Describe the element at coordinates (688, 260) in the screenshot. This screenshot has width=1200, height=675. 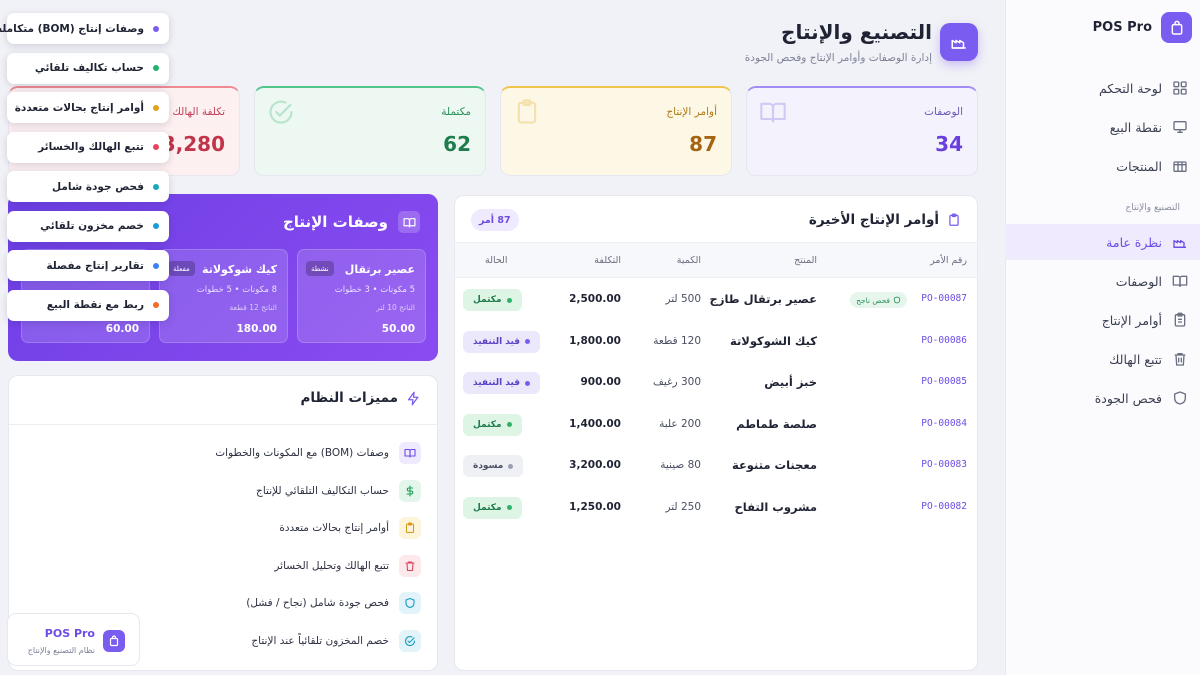
I see `column-header-quantity: الكمية` at that location.